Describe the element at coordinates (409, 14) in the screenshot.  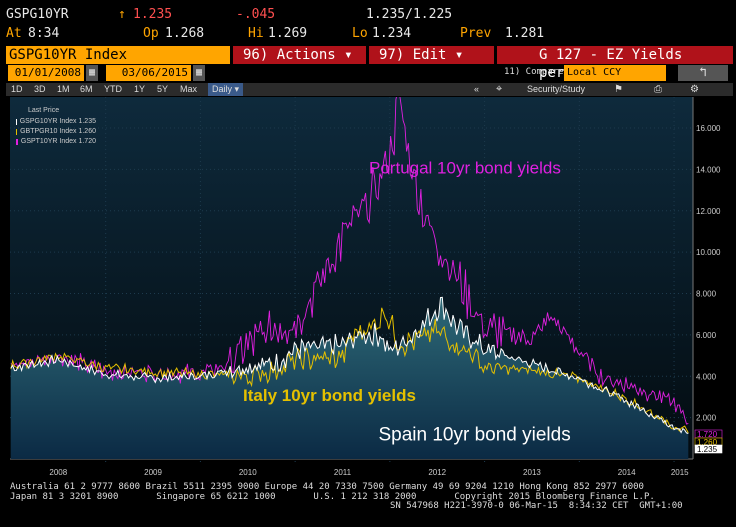
I see `bid-ask: 1.235/1.225` at that location.